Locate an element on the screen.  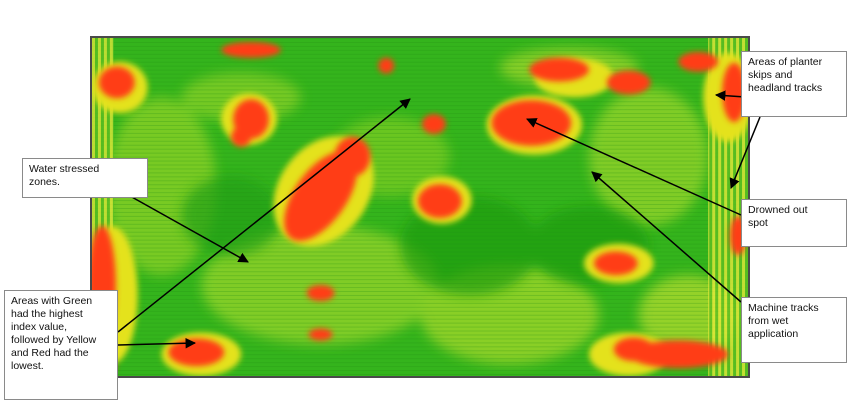
callout-line: index value, is located at coordinates (39, 327).